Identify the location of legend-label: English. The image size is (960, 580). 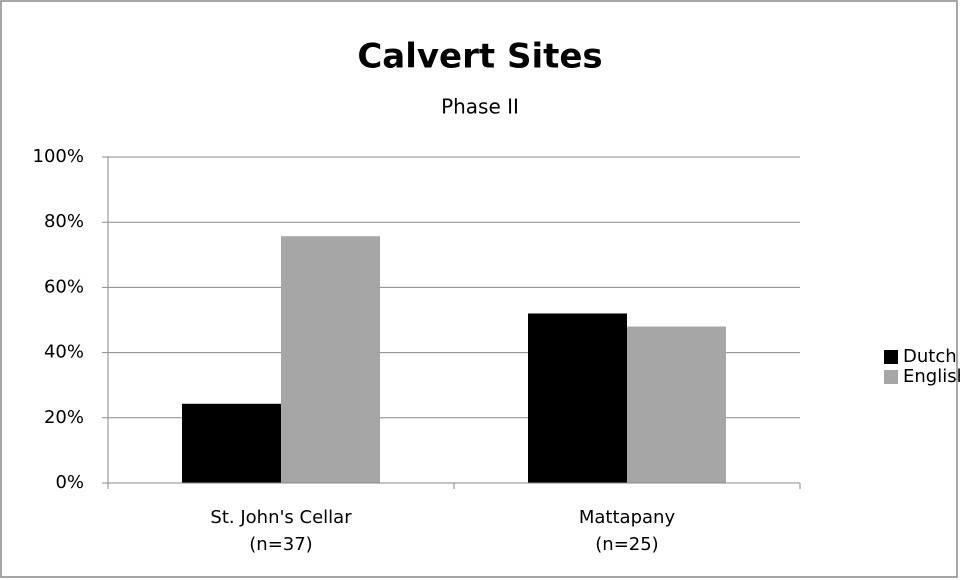
(931, 376).